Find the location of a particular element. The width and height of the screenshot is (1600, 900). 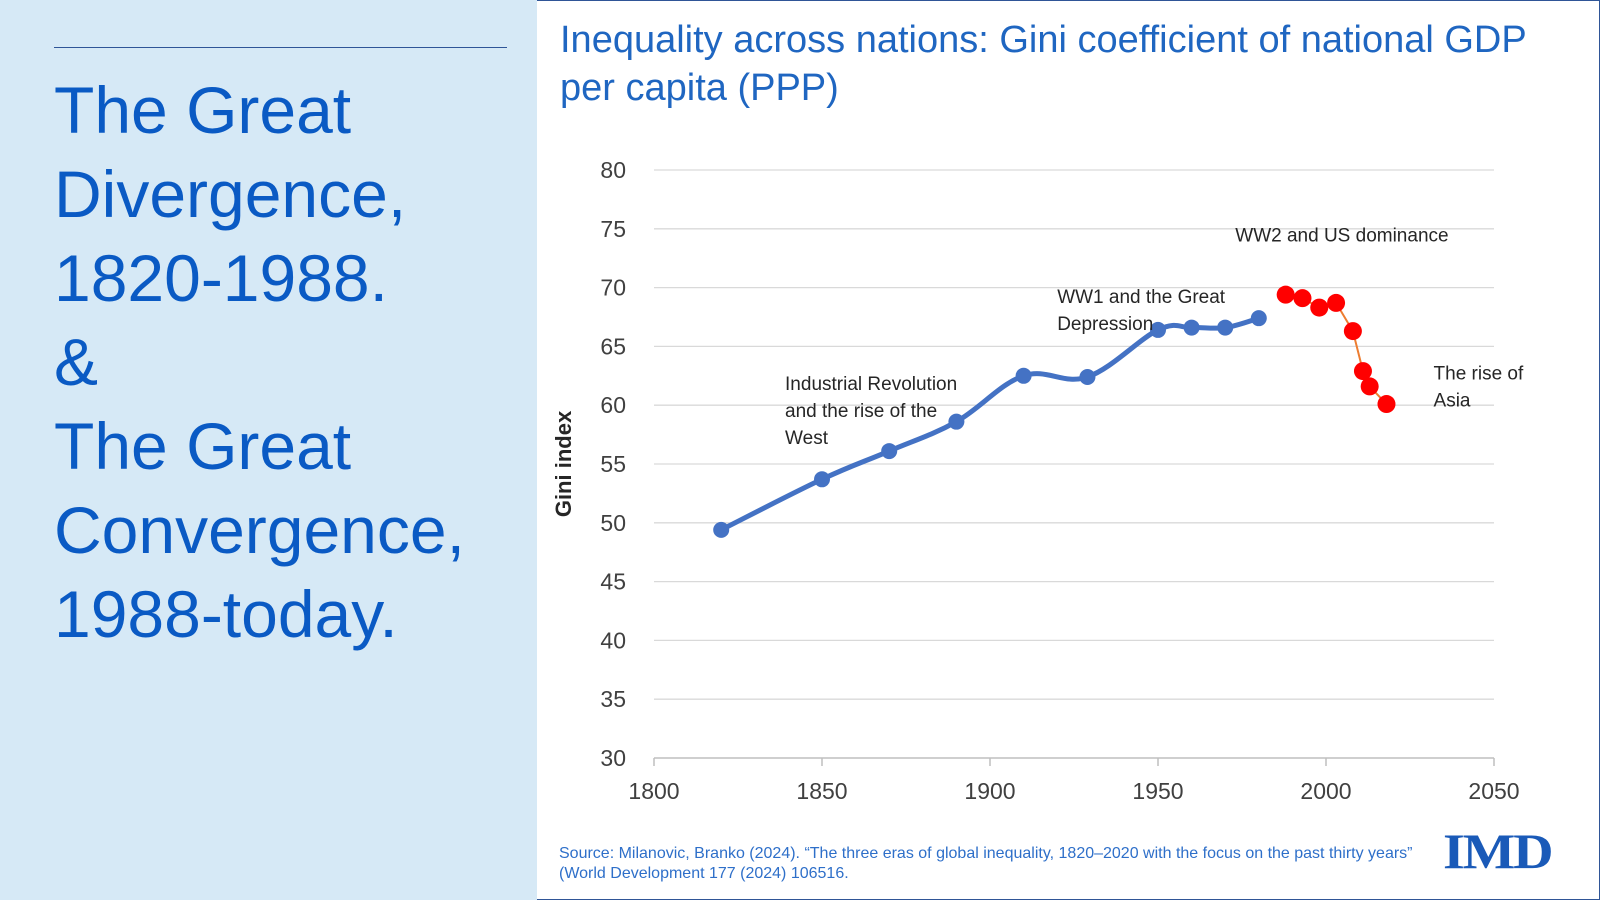

annotation-label: and the rise of the is located at coordinates (861, 411).